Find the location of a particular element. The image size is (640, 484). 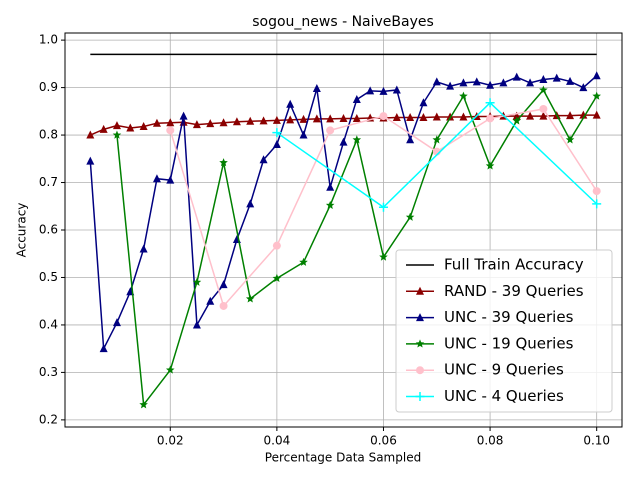

x-tick-label: 0.06 is located at coordinates (383, 441).